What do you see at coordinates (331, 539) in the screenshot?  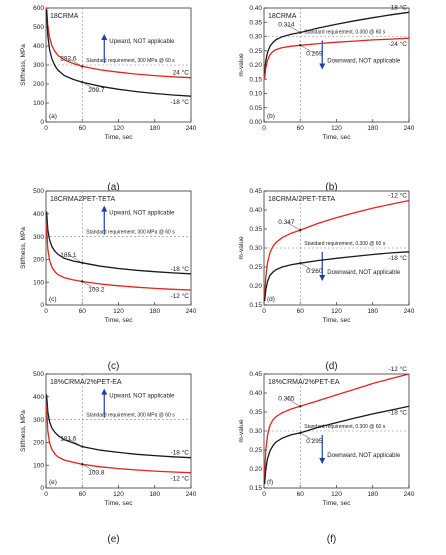 I see `panel-caption: (f)` at bounding box center [331, 539].